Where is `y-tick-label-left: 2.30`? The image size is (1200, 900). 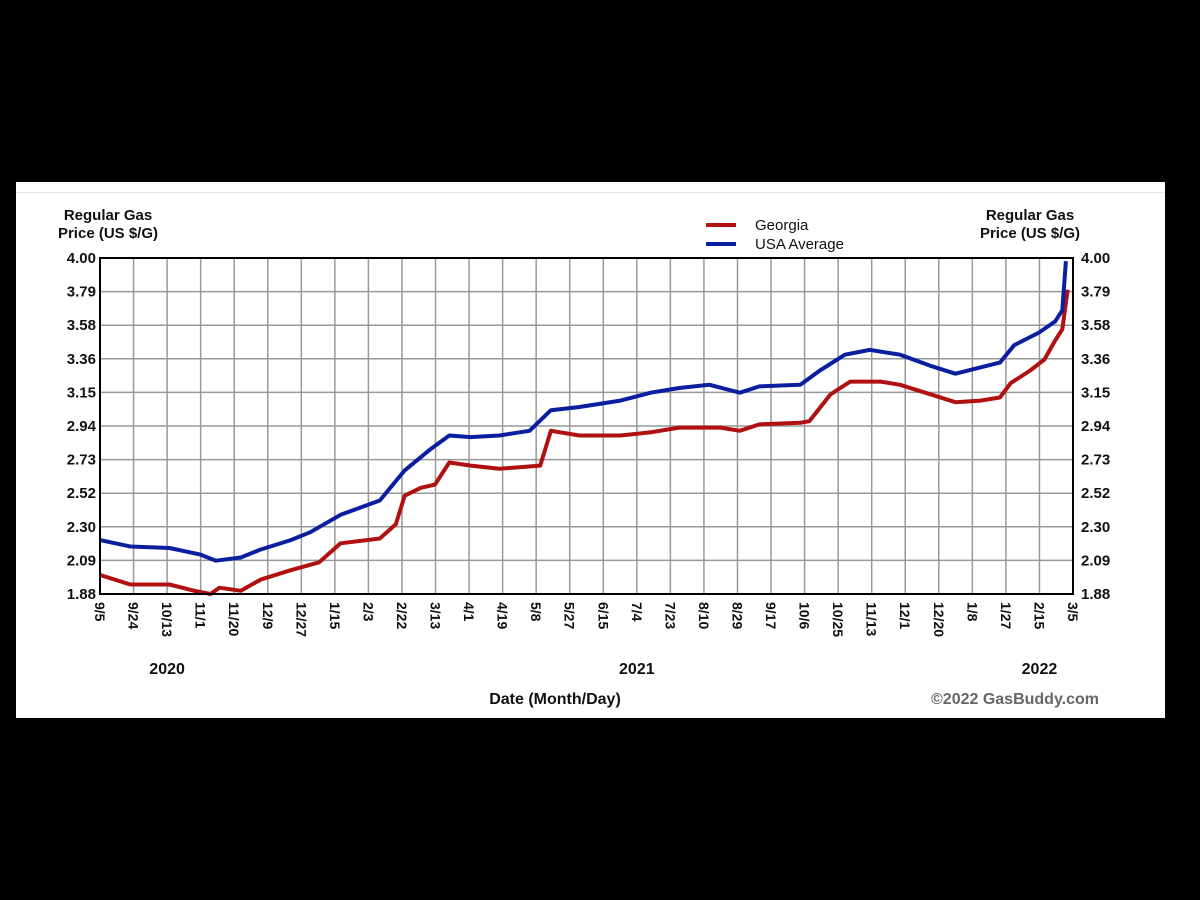
y-tick-label-left: 2.30 is located at coordinates (81, 527).